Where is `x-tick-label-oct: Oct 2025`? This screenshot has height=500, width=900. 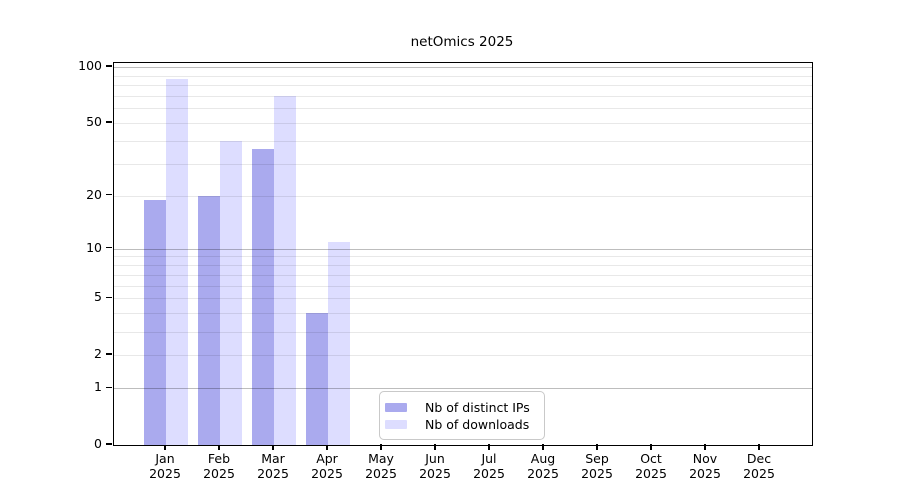 x-tick-label-oct: Oct 2025 is located at coordinates (651, 466).